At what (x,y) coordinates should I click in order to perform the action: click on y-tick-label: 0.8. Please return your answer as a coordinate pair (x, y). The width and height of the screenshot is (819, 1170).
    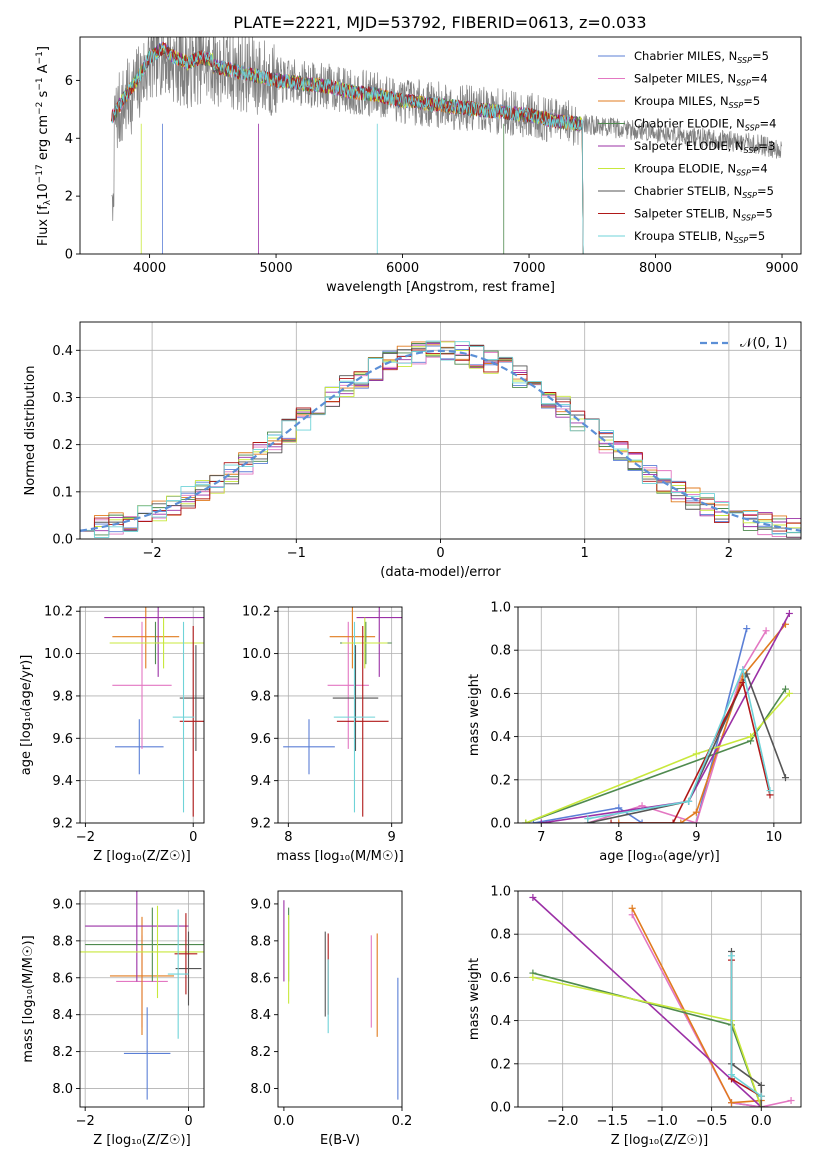
    Looking at the image, I should click on (500, 651).